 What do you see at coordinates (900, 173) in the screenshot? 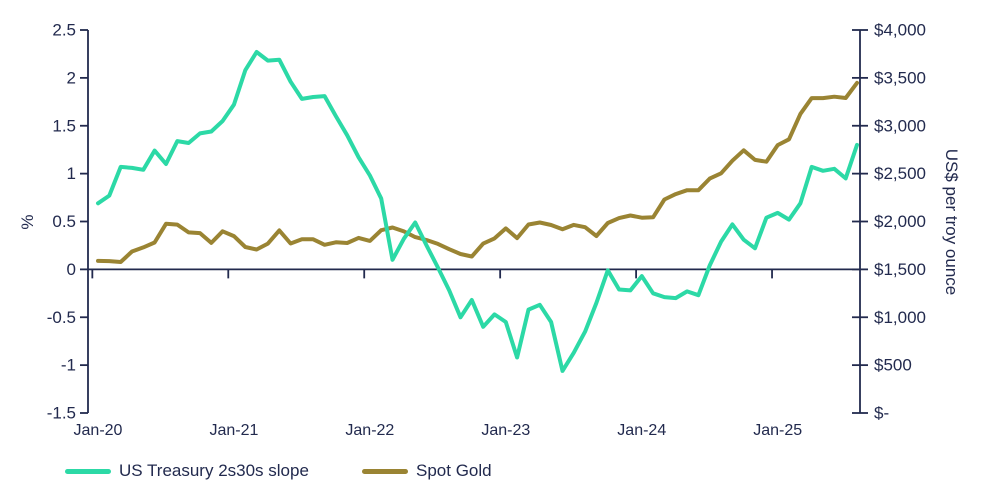
I see `right-axis-tick-label: $2,500` at bounding box center [900, 173].